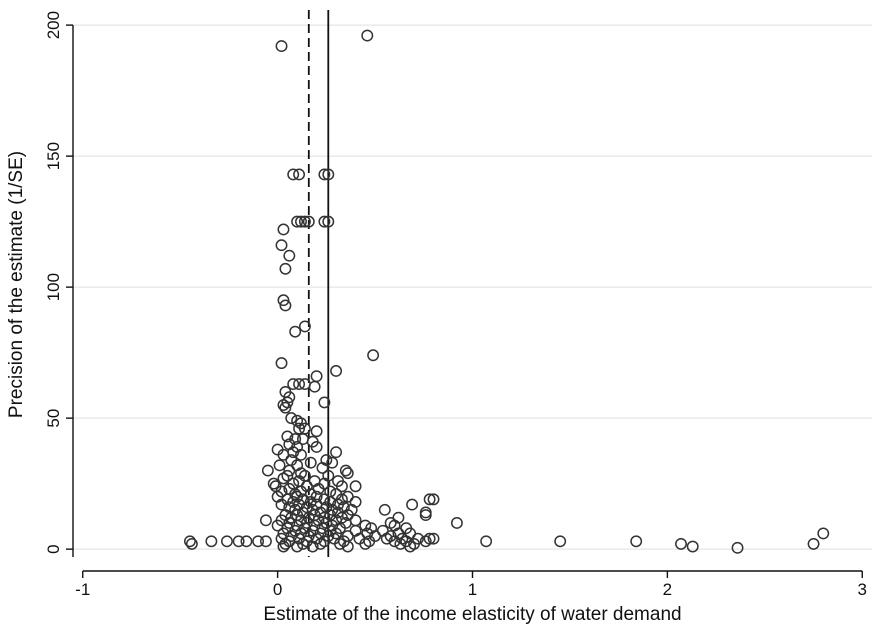  What do you see at coordinates (277, 589) in the screenshot?
I see `x-tick-label: 0` at bounding box center [277, 589].